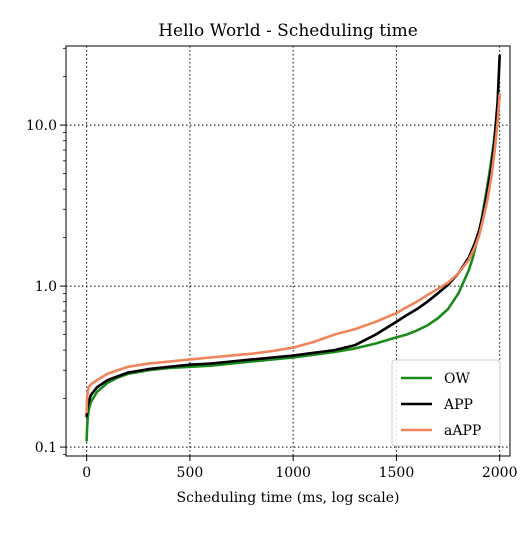 Image resolution: width=532 pixels, height=536 pixels. What do you see at coordinates (288, 31) in the screenshot?
I see `chart-title: Hello World - Scheduling time` at bounding box center [288, 31].